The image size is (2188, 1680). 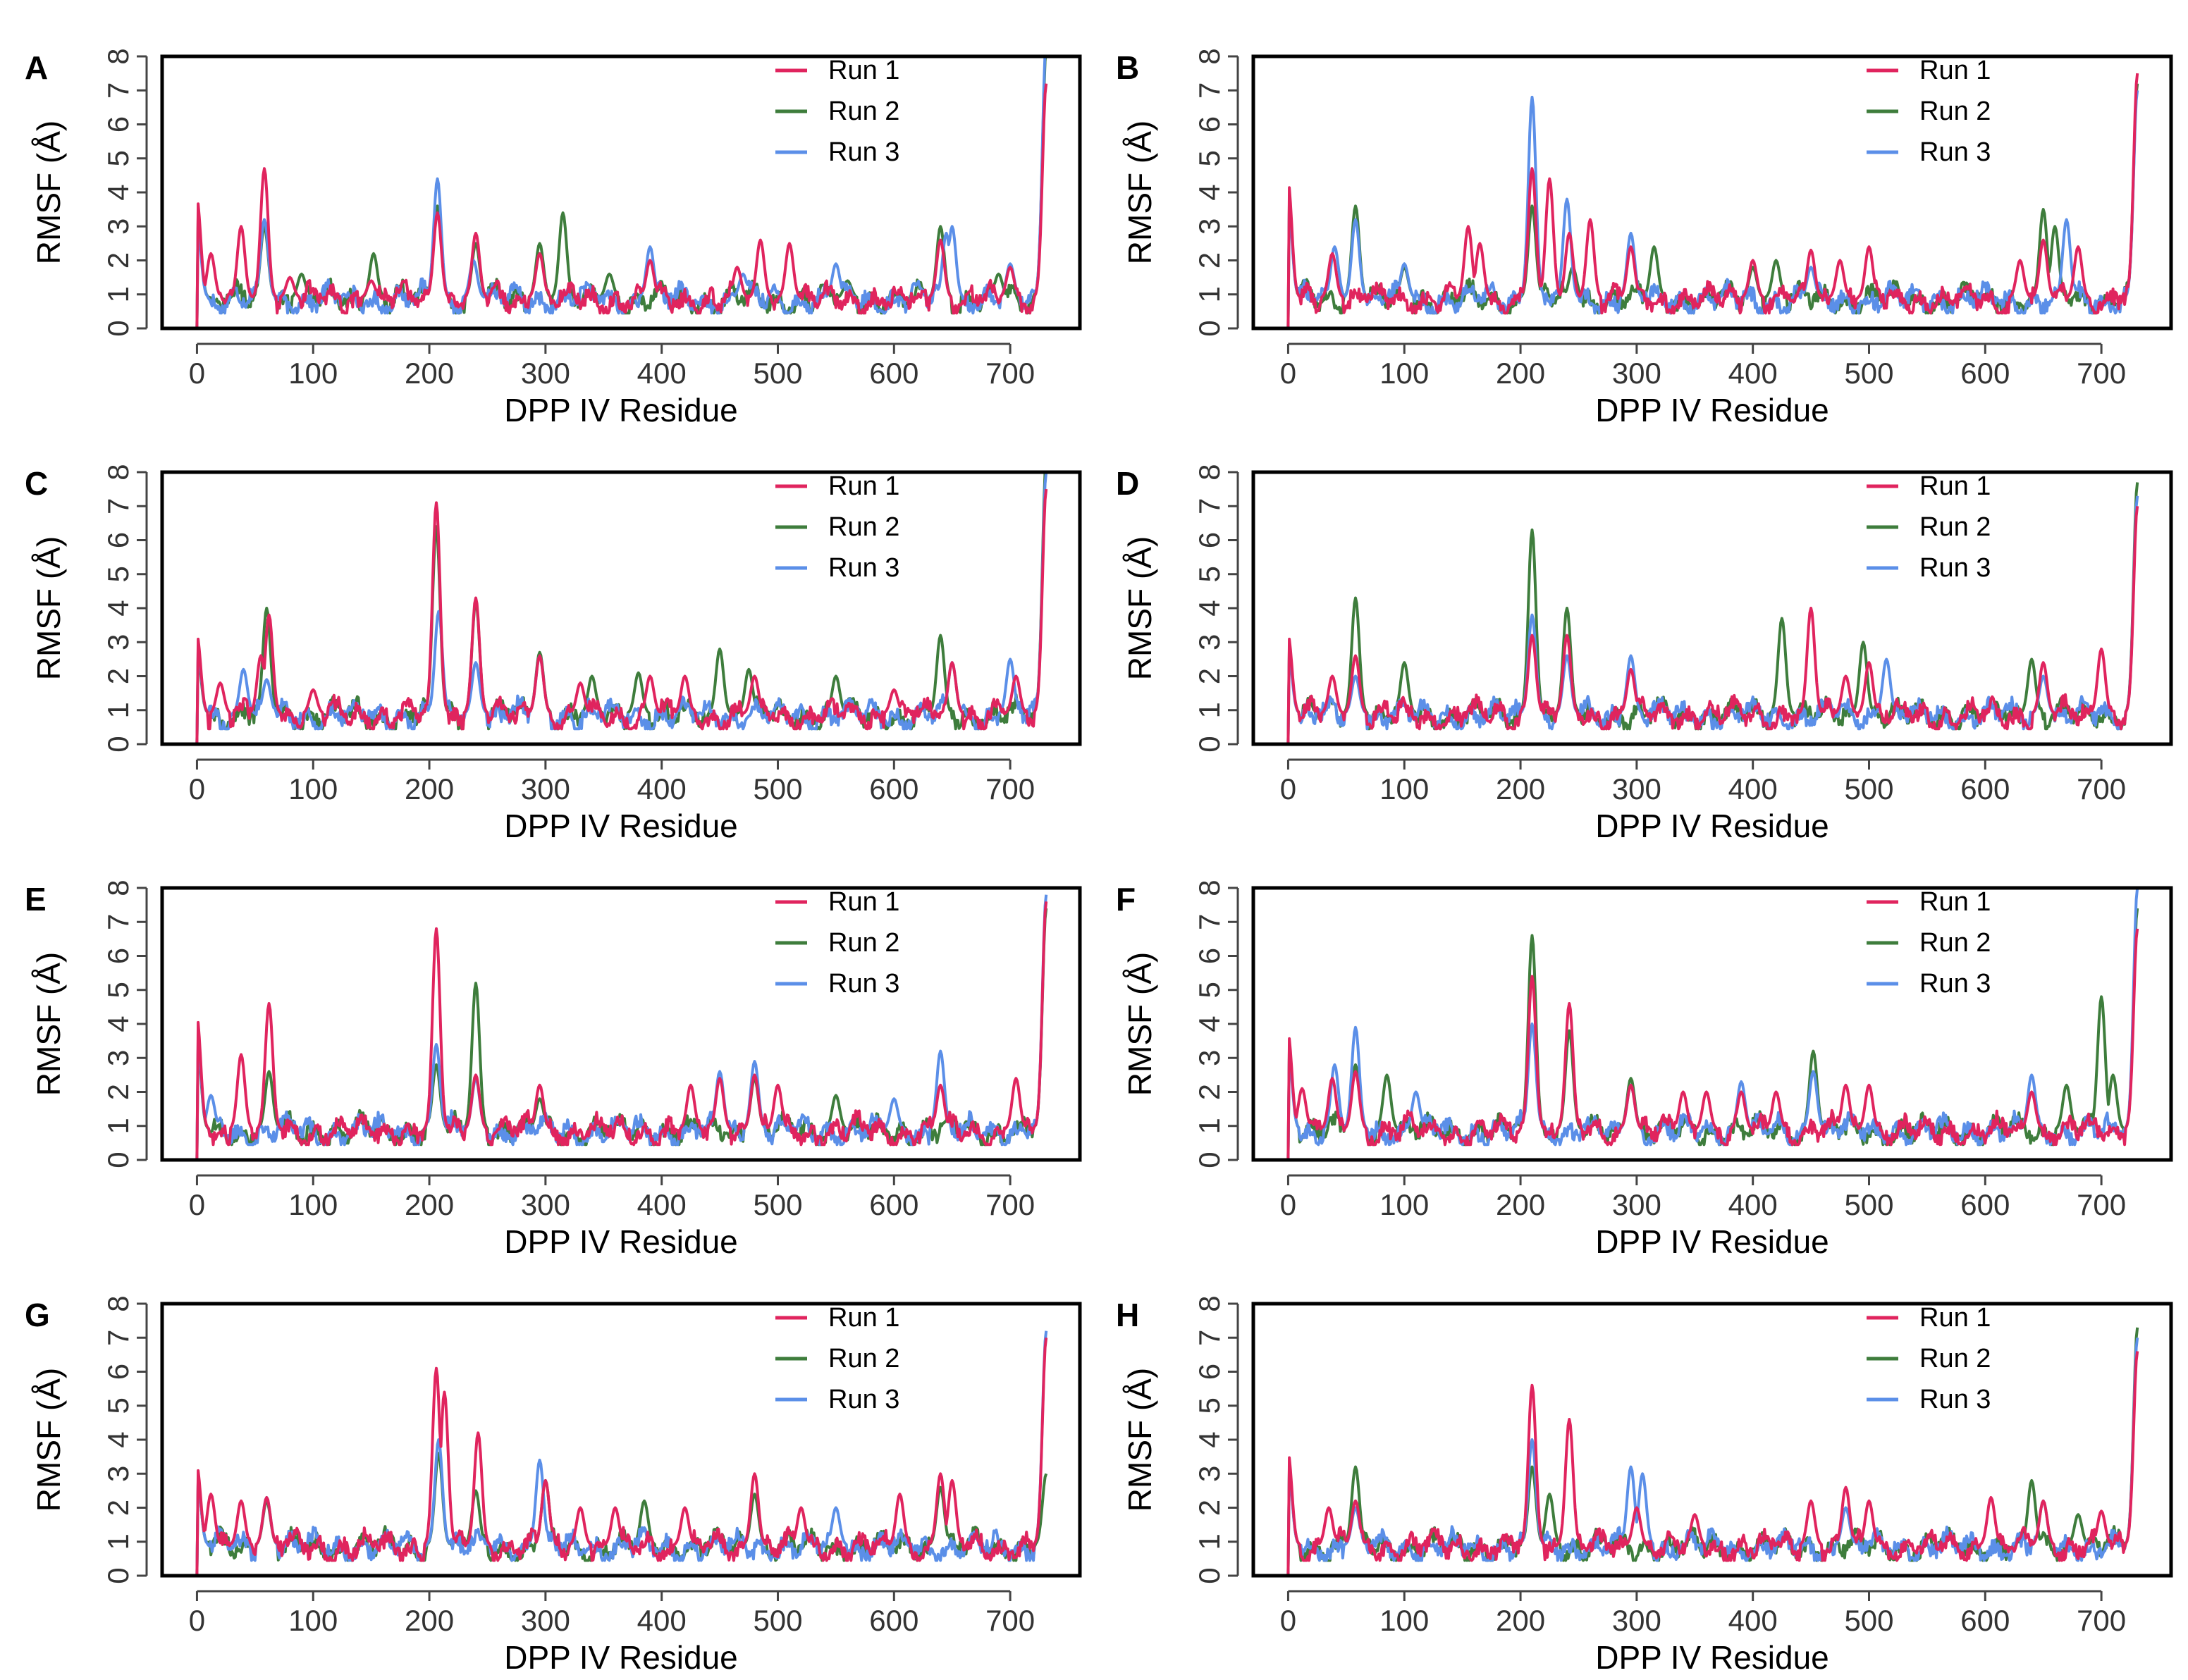 What do you see at coordinates (1210, 1338) in the screenshot?
I see `y-tick-label: 7` at bounding box center [1210, 1338].